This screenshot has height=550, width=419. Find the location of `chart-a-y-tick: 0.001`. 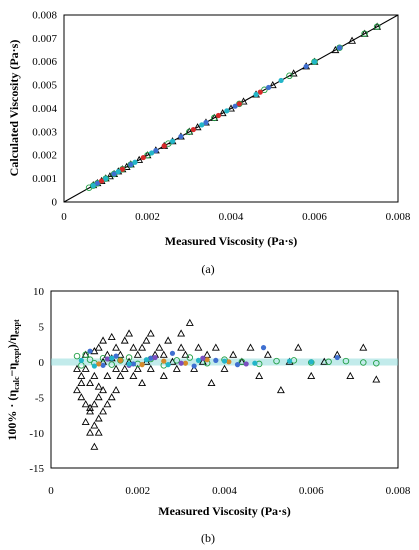

chart-a-y-tick: 0.001 is located at coordinates (44, 179).